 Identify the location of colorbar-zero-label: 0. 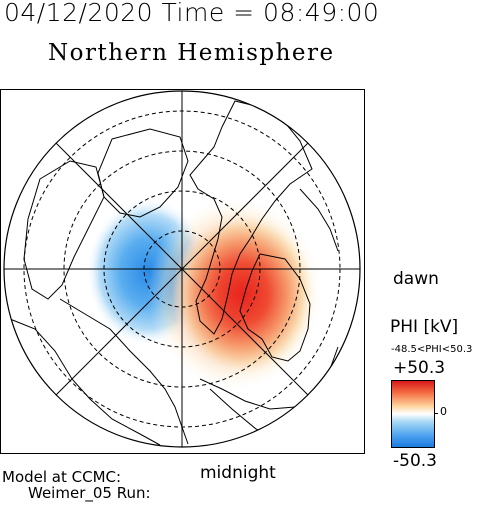
(443, 411).